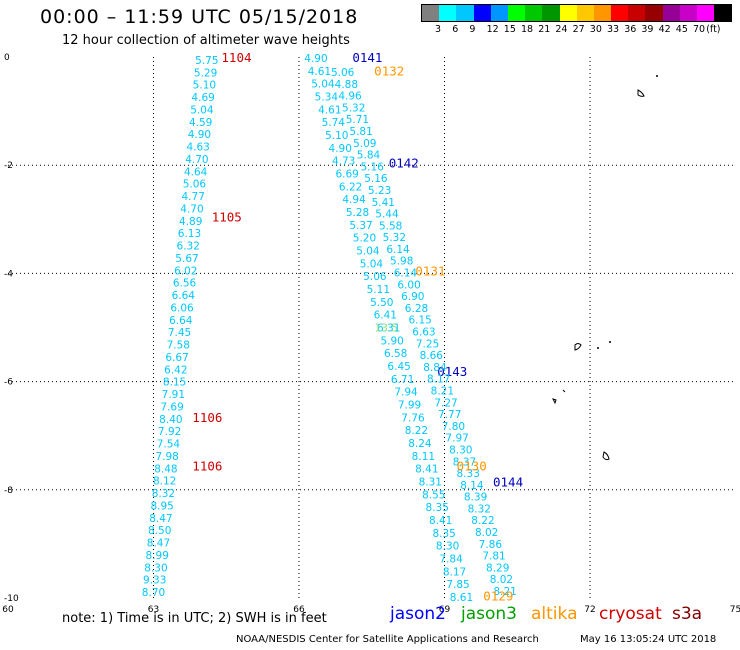  I want to click on wave-height-label: 5.98, so click(401, 262).